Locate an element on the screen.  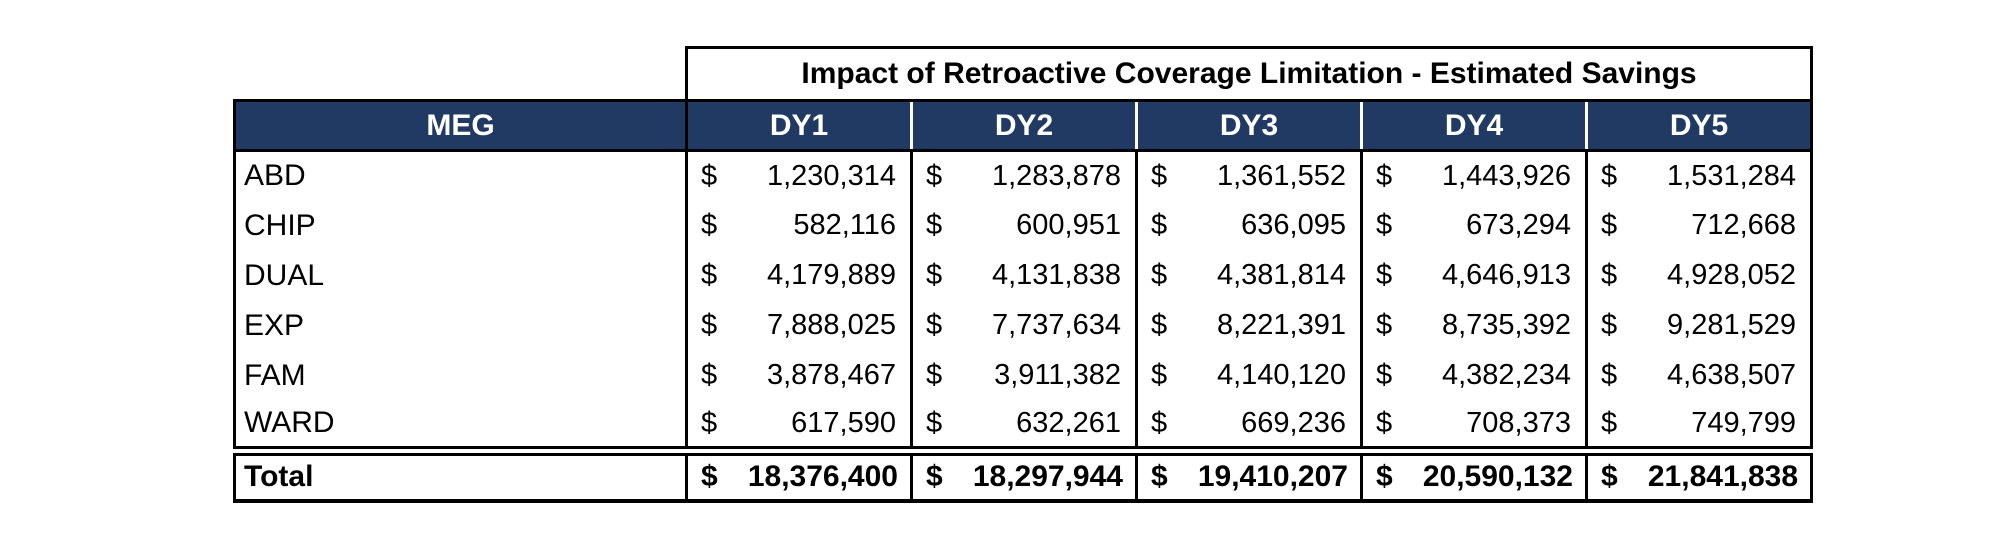
table-cell: $4,140,120 is located at coordinates (1248, 375).